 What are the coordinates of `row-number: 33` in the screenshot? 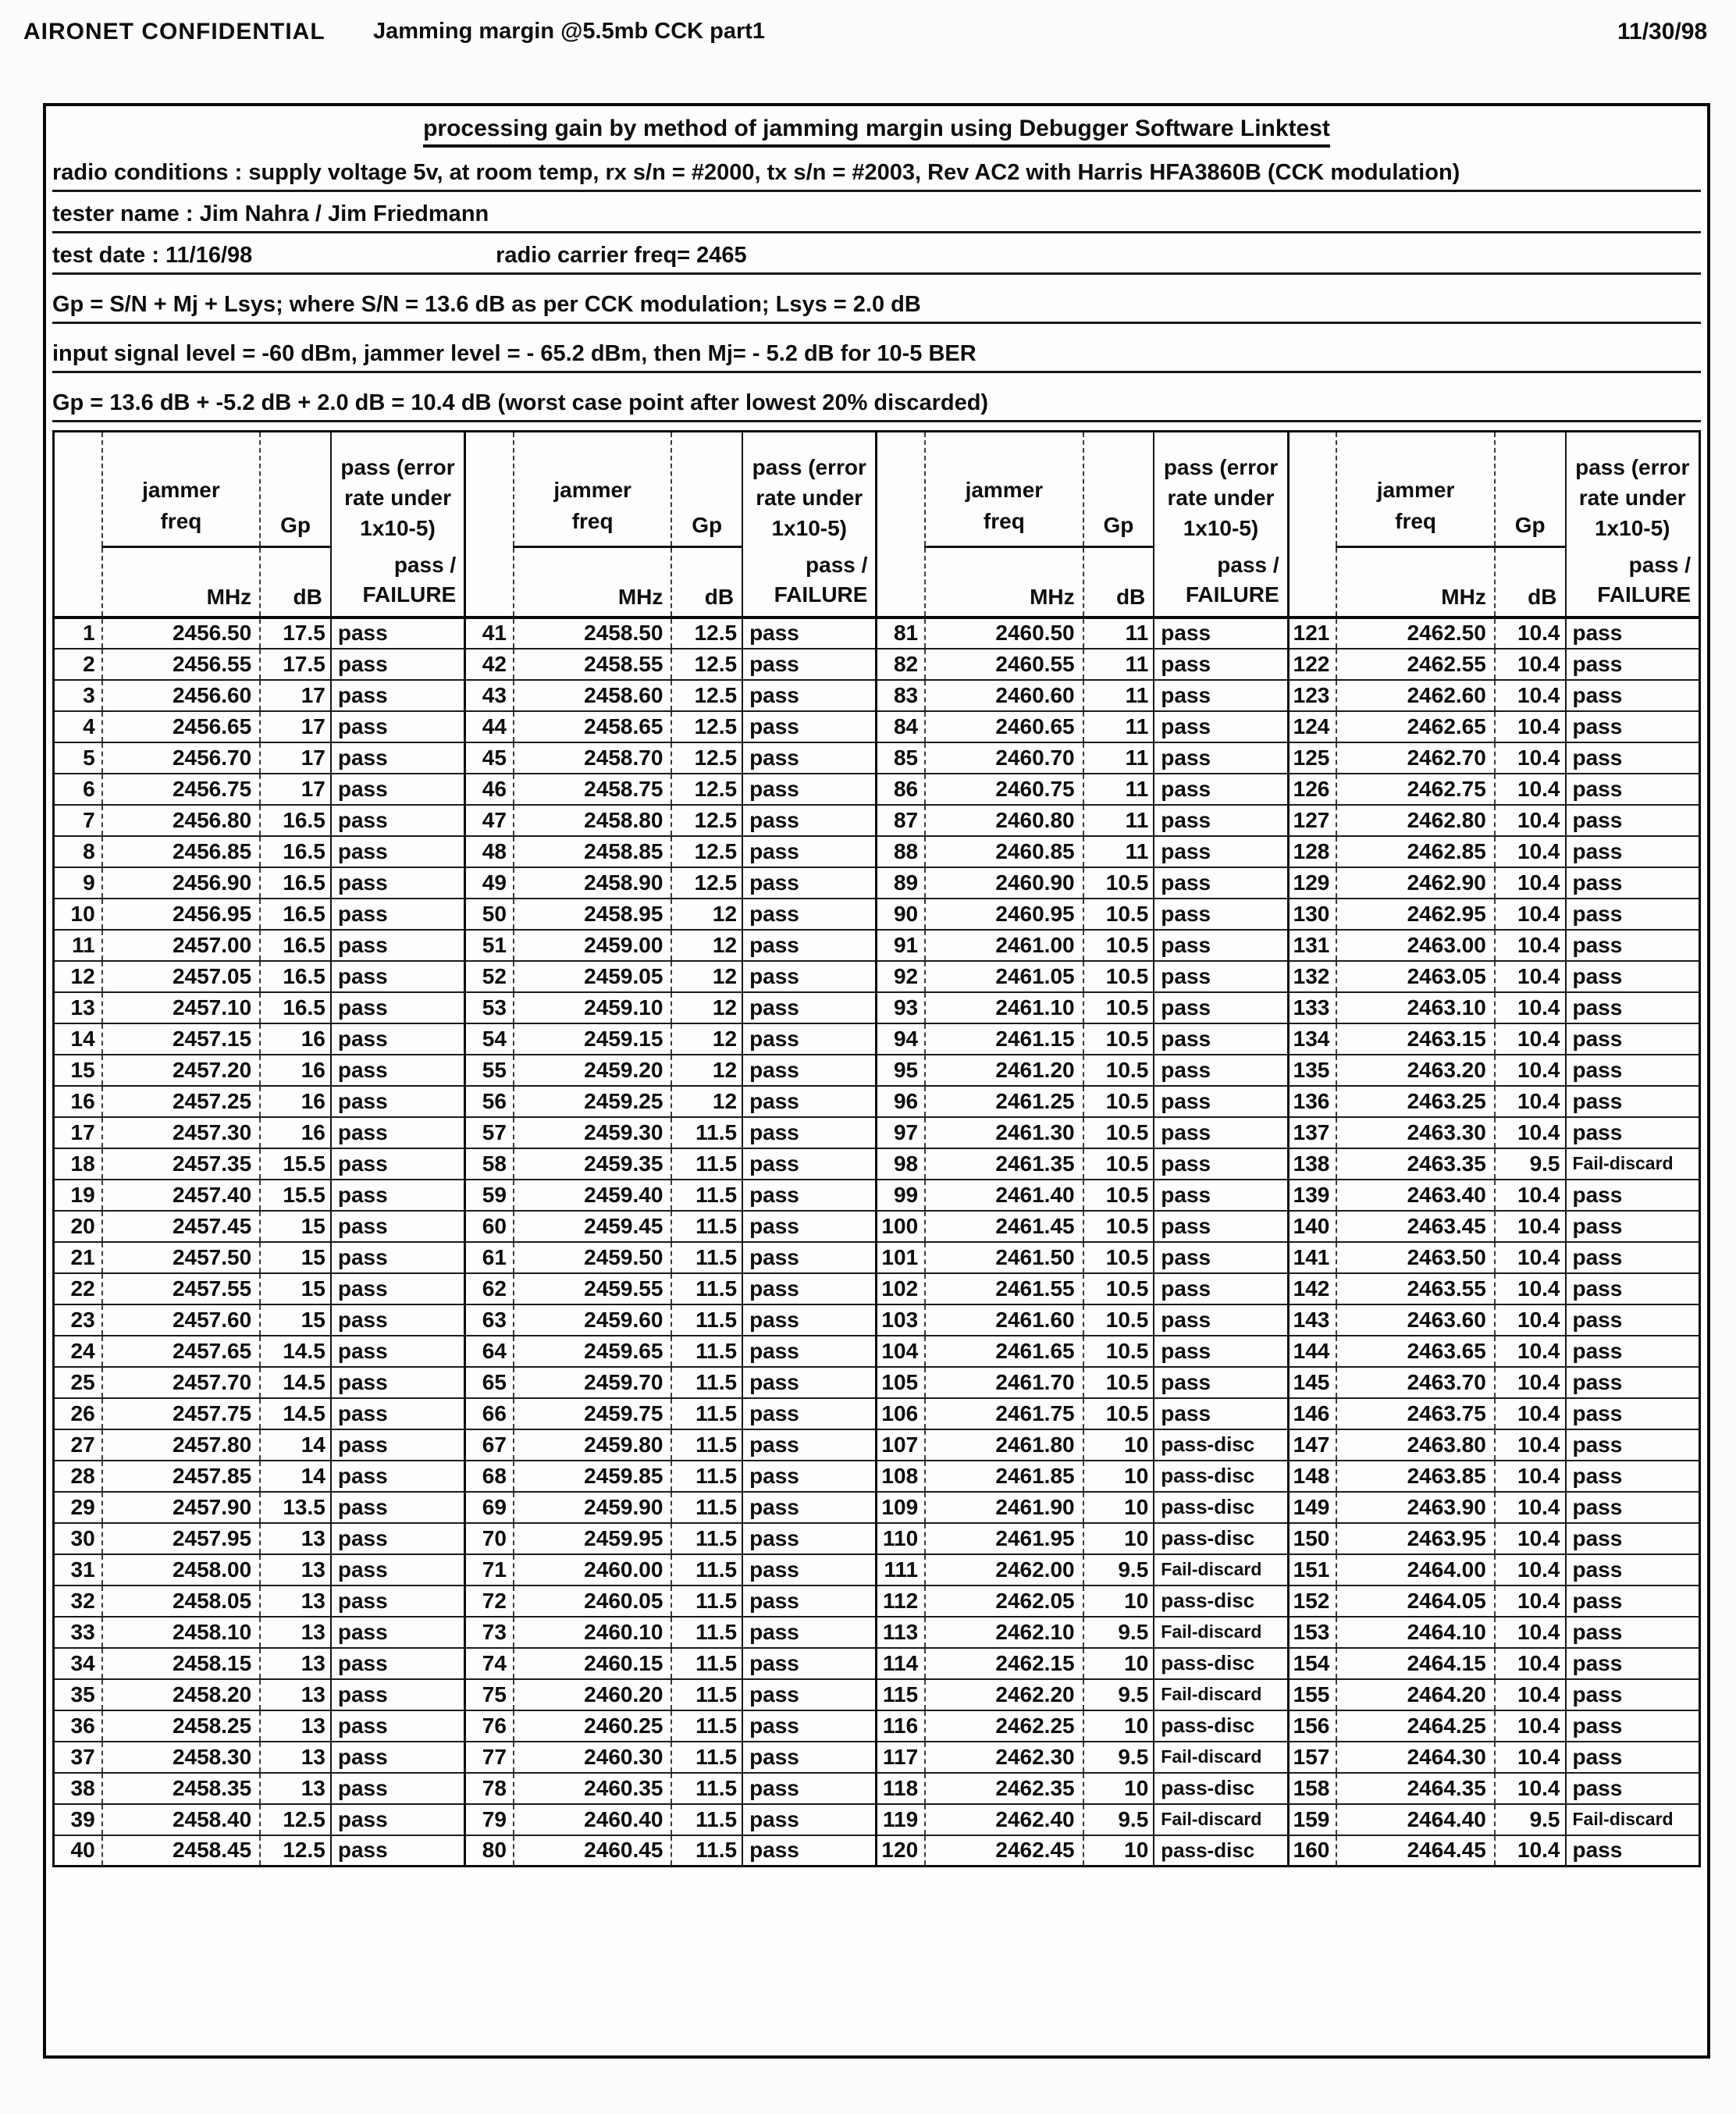 It's located at (77, 1631).